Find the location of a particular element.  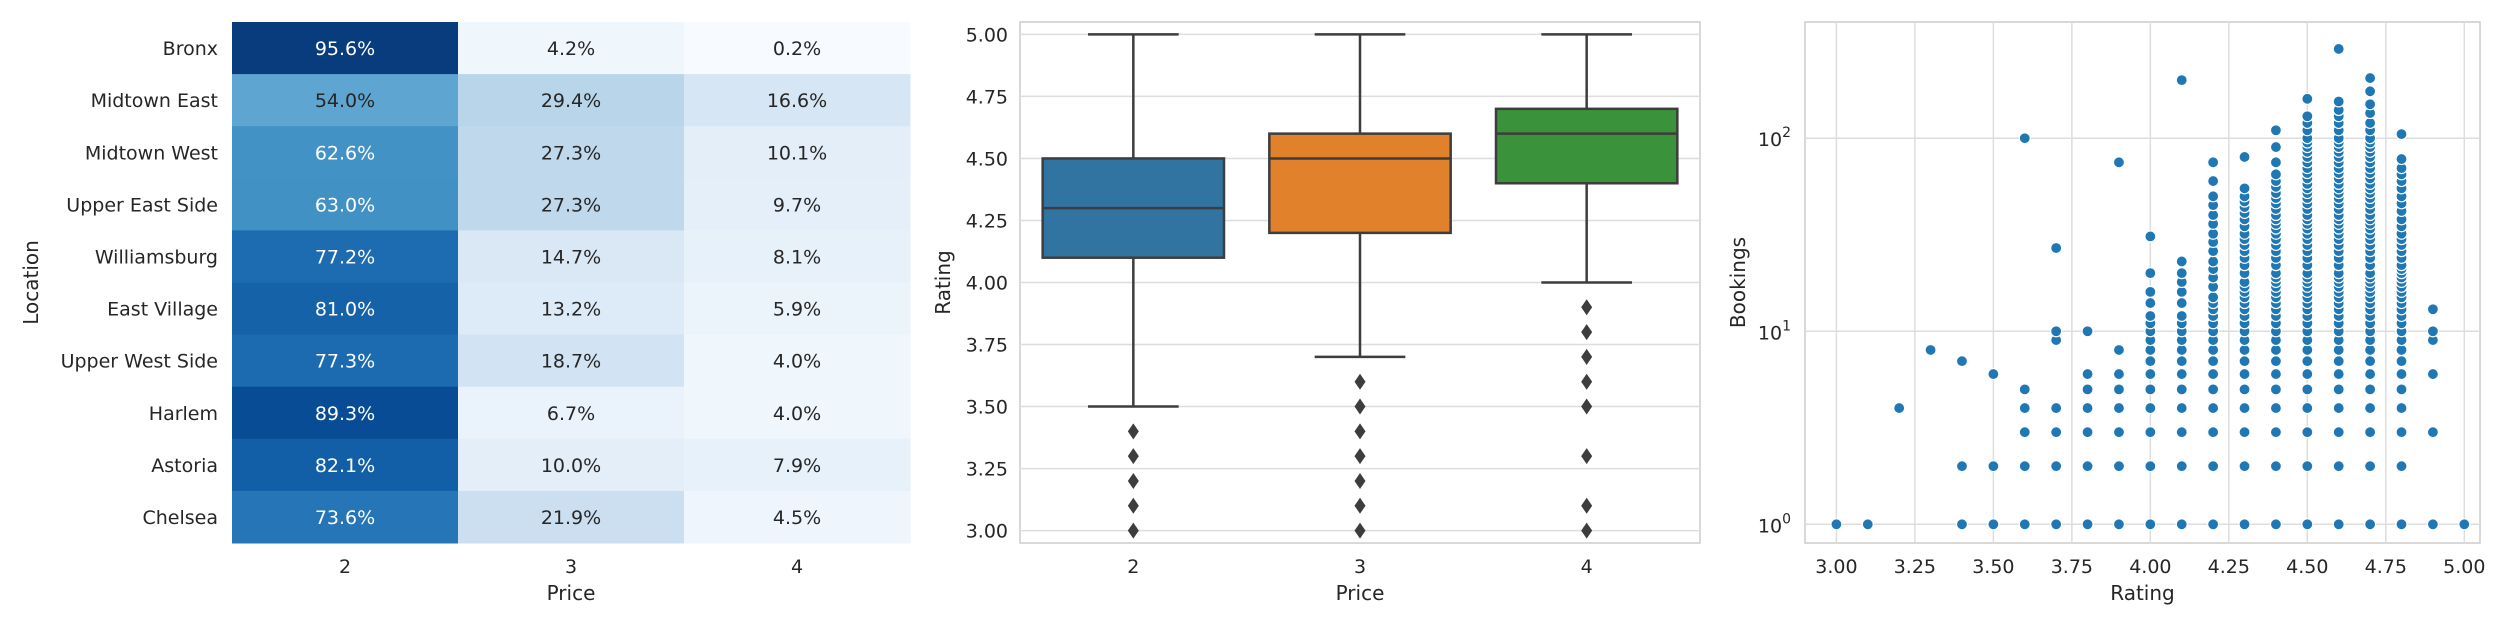

heatmap-cell-label: 21.9% is located at coordinates (571, 518).